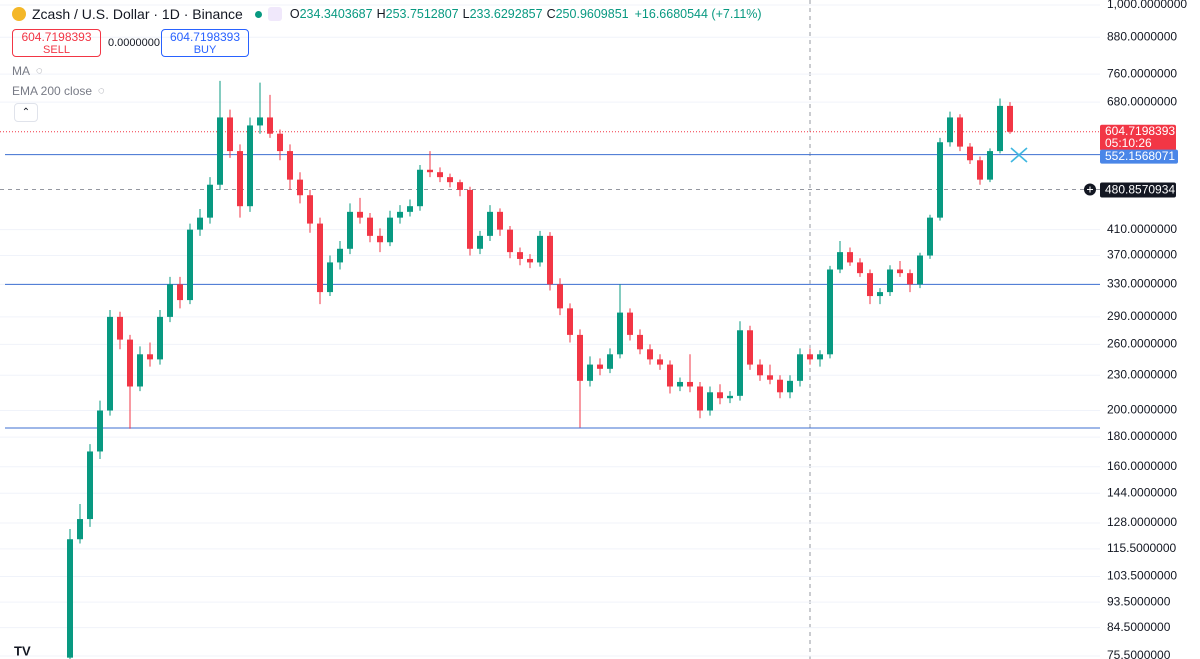 This screenshot has height=659, width=1200. Describe the element at coordinates (506, 14) in the screenshot. I see `low-value: 233.6292857` at that location.